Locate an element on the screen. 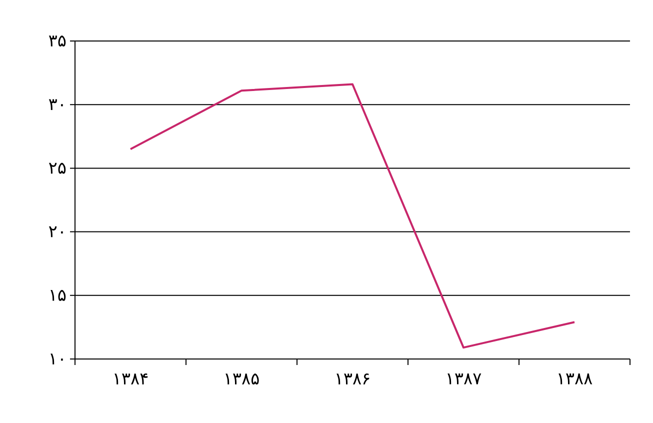  y-tick-label: ۳۰ is located at coordinates (55, 104).